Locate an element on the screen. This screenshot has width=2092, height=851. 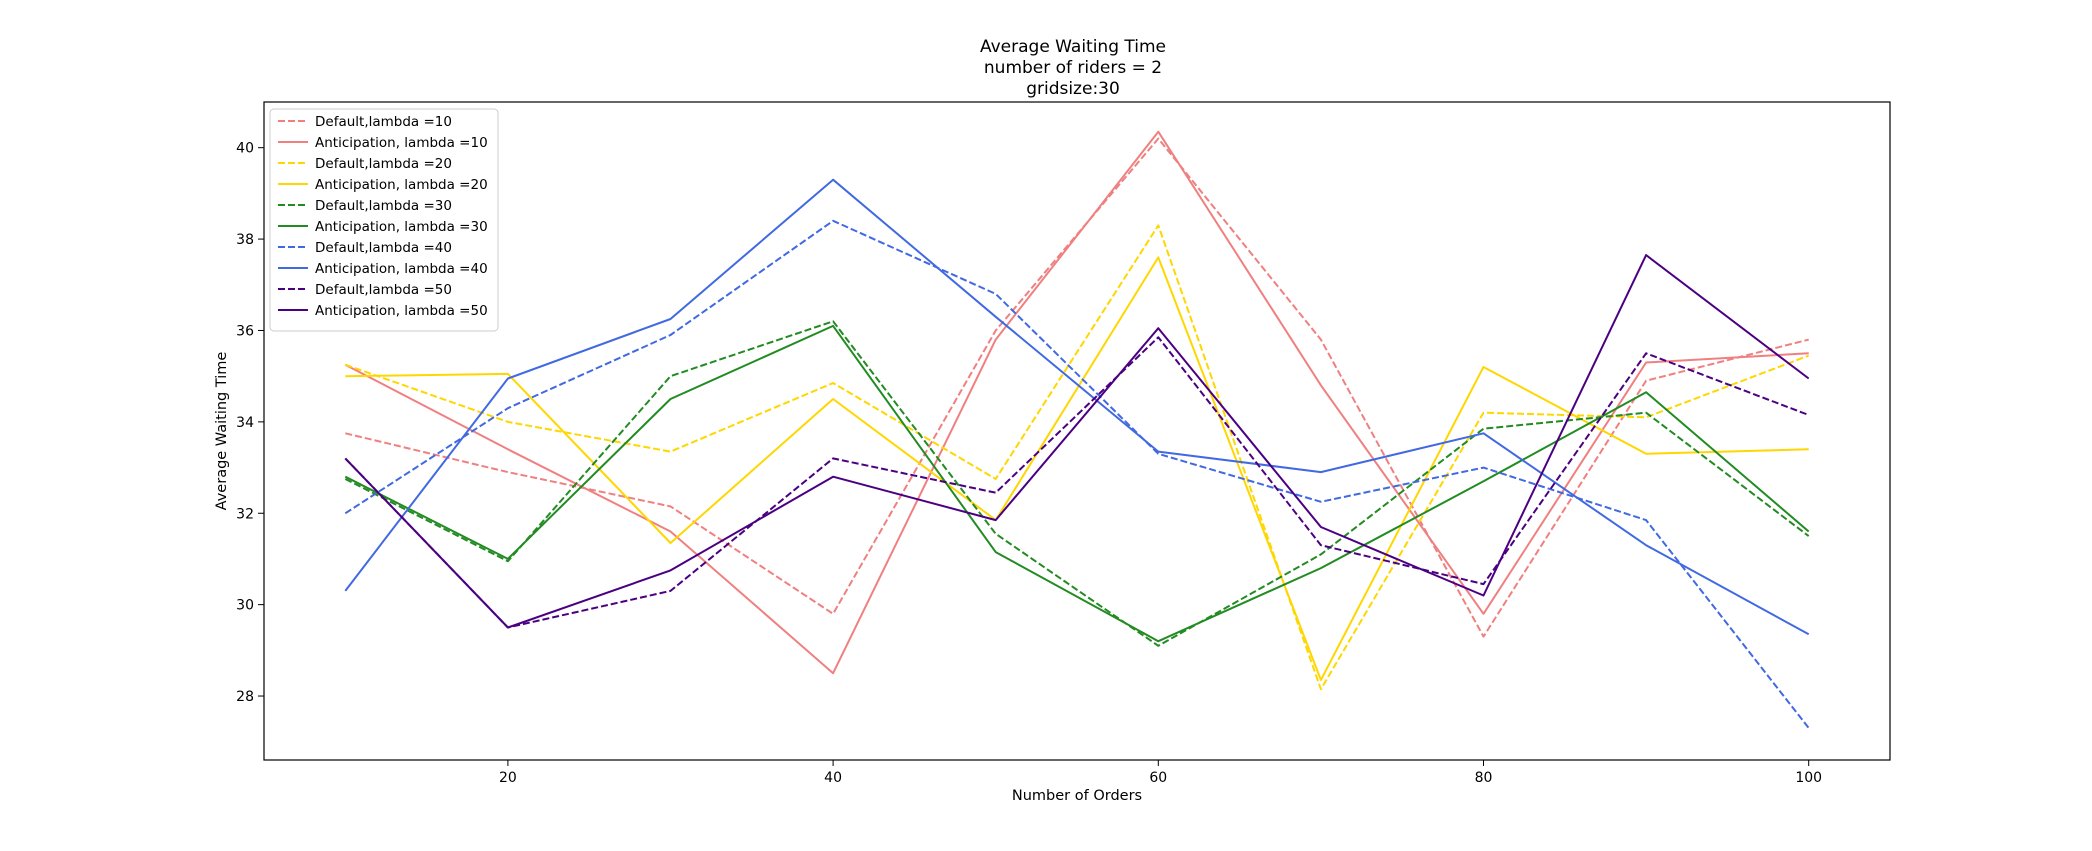
legend-entry-label: Anticipation, lambda =30 is located at coordinates (401, 227).